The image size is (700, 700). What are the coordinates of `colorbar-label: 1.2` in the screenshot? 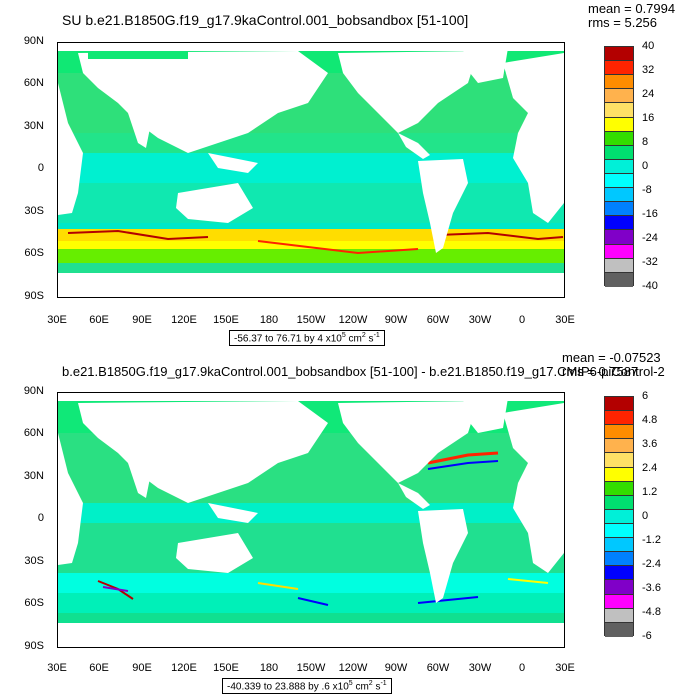 It's located at (650, 492).